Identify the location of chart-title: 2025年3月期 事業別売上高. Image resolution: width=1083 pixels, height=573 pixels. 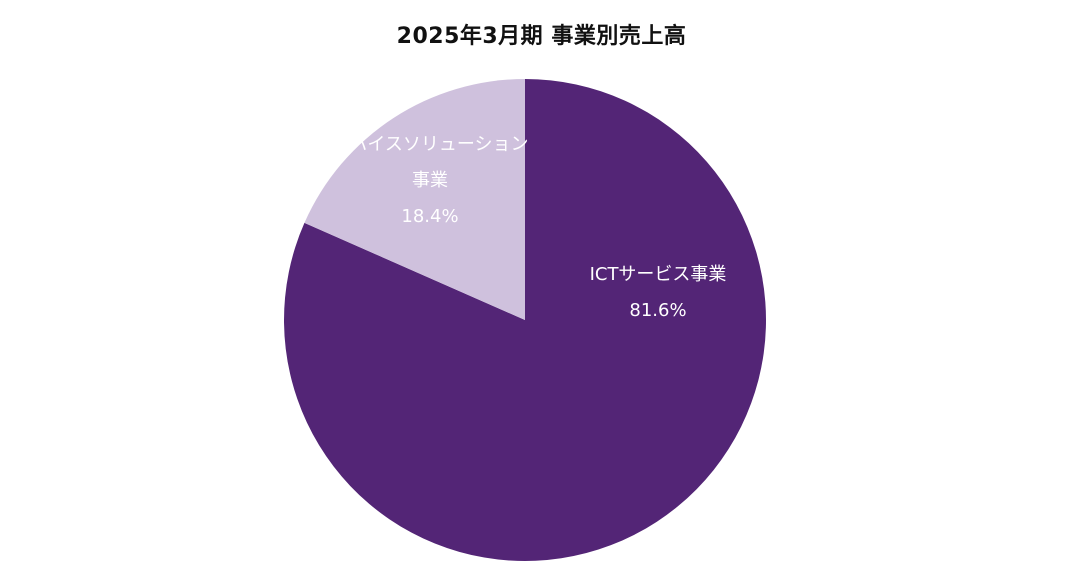
(541, 36).